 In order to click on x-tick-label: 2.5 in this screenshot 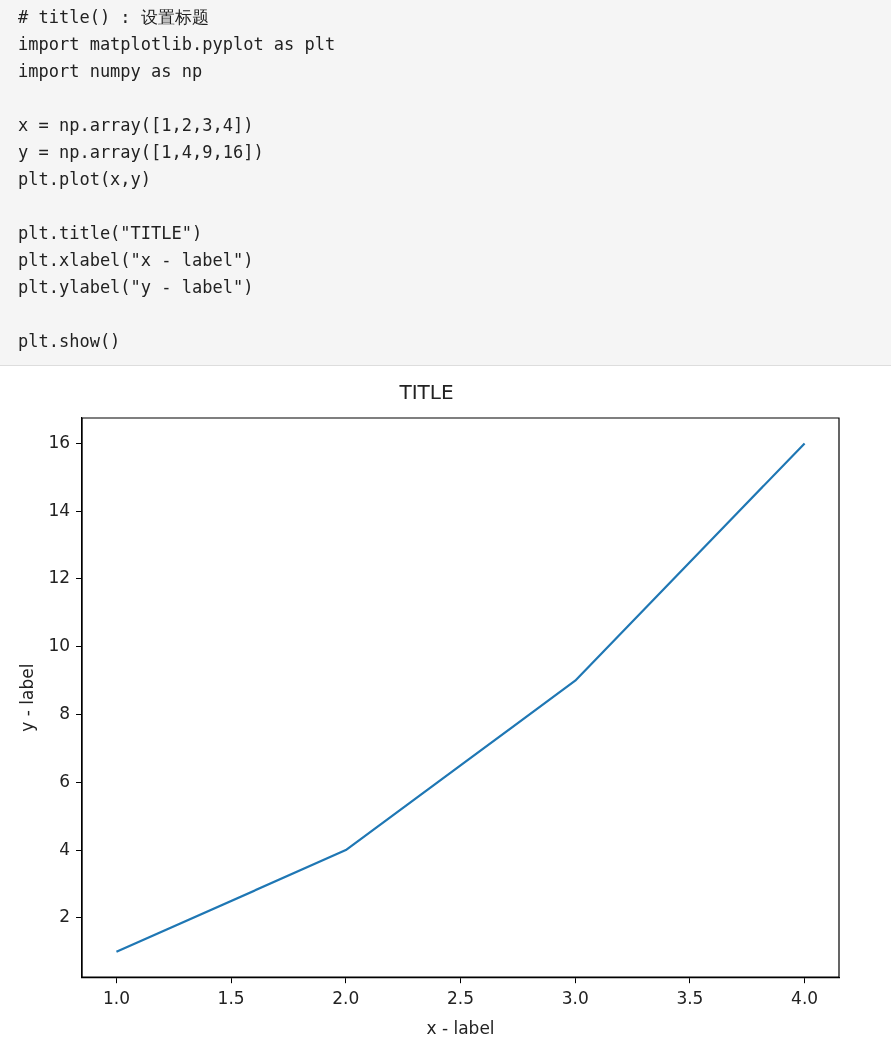, I will do `click(460, 997)`.